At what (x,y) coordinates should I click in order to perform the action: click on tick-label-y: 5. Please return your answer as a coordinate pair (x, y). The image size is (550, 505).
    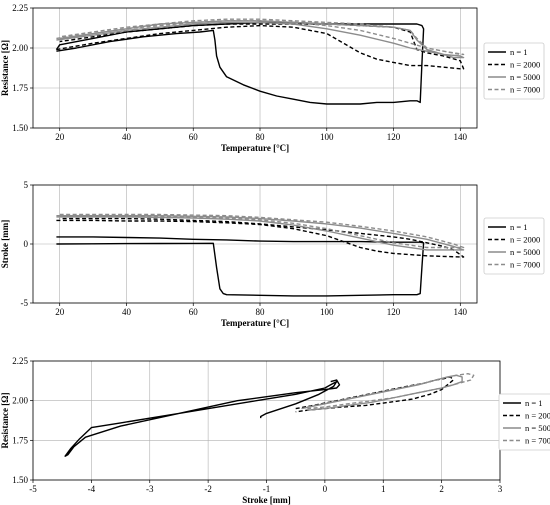
    Looking at the image, I should click on (26, 185).